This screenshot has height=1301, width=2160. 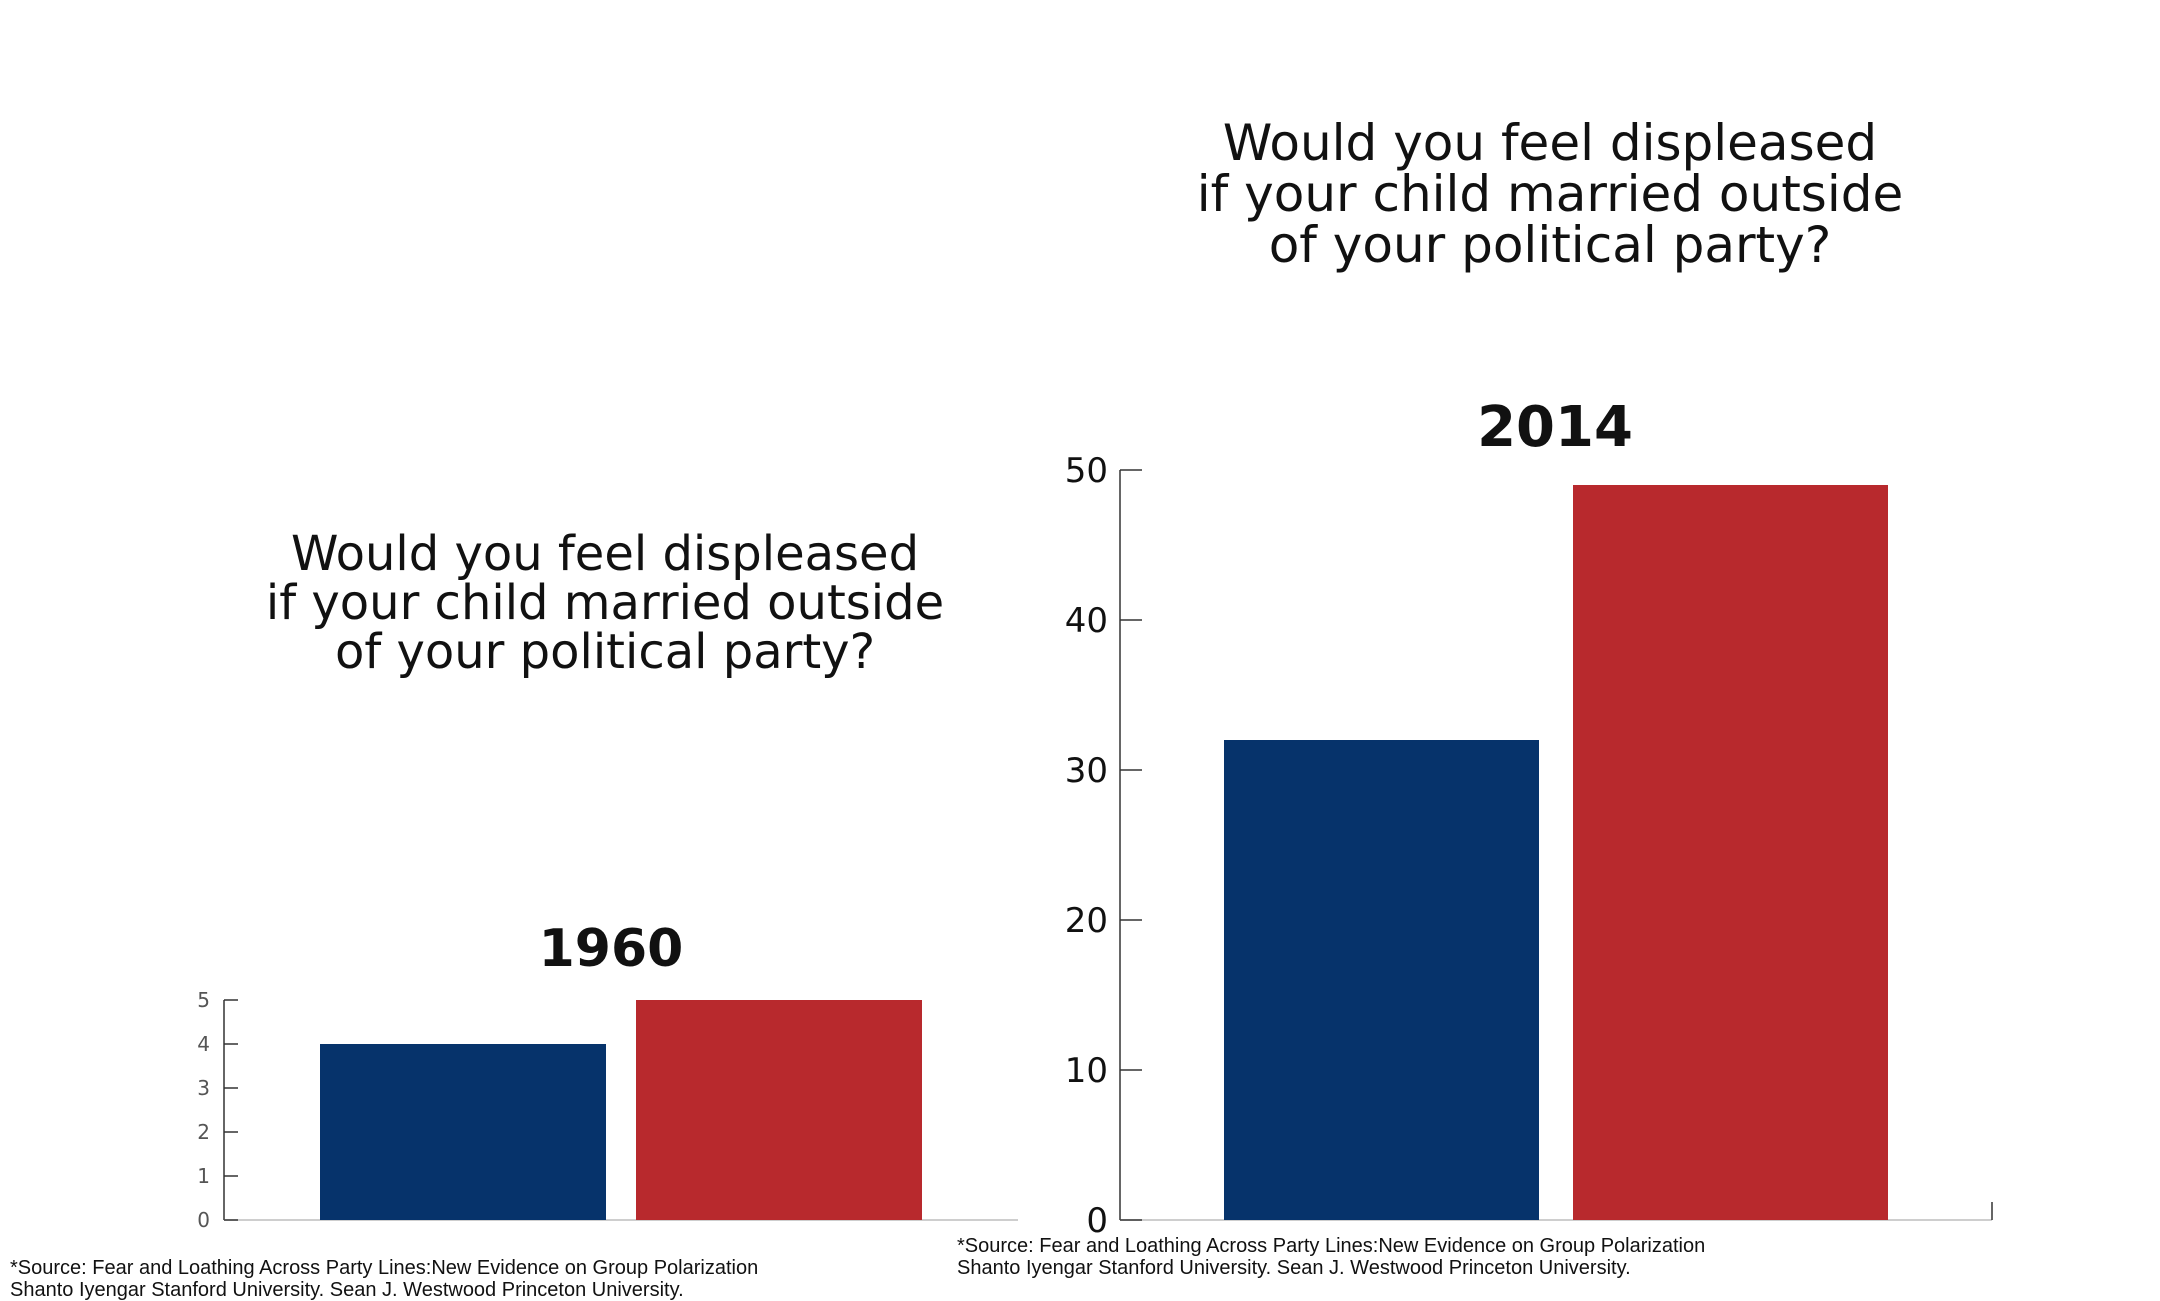 What do you see at coordinates (611, 949) in the screenshot?
I see `chart-1960-year-title: 1960` at bounding box center [611, 949].